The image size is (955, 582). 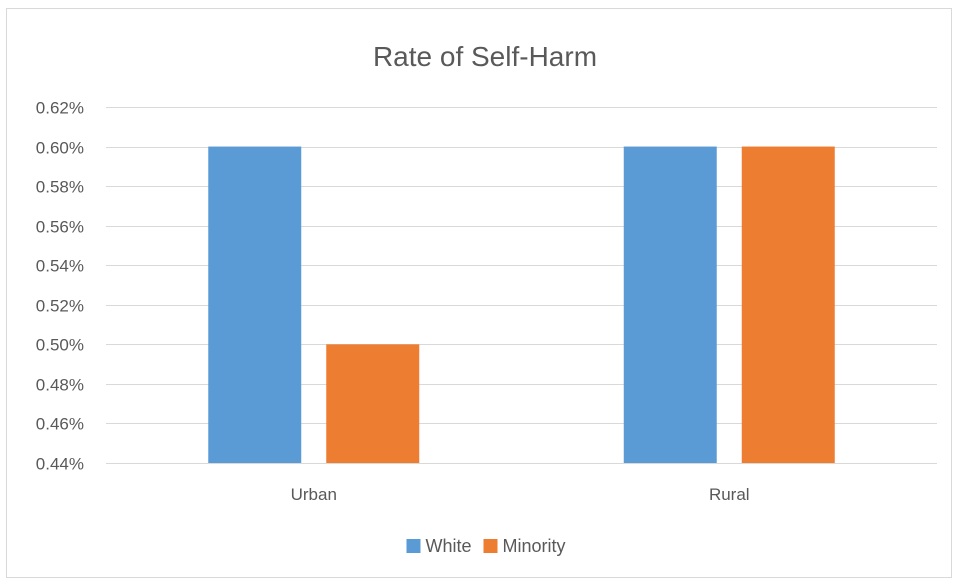 I want to click on bar-white-rural, so click(x=670, y=305).